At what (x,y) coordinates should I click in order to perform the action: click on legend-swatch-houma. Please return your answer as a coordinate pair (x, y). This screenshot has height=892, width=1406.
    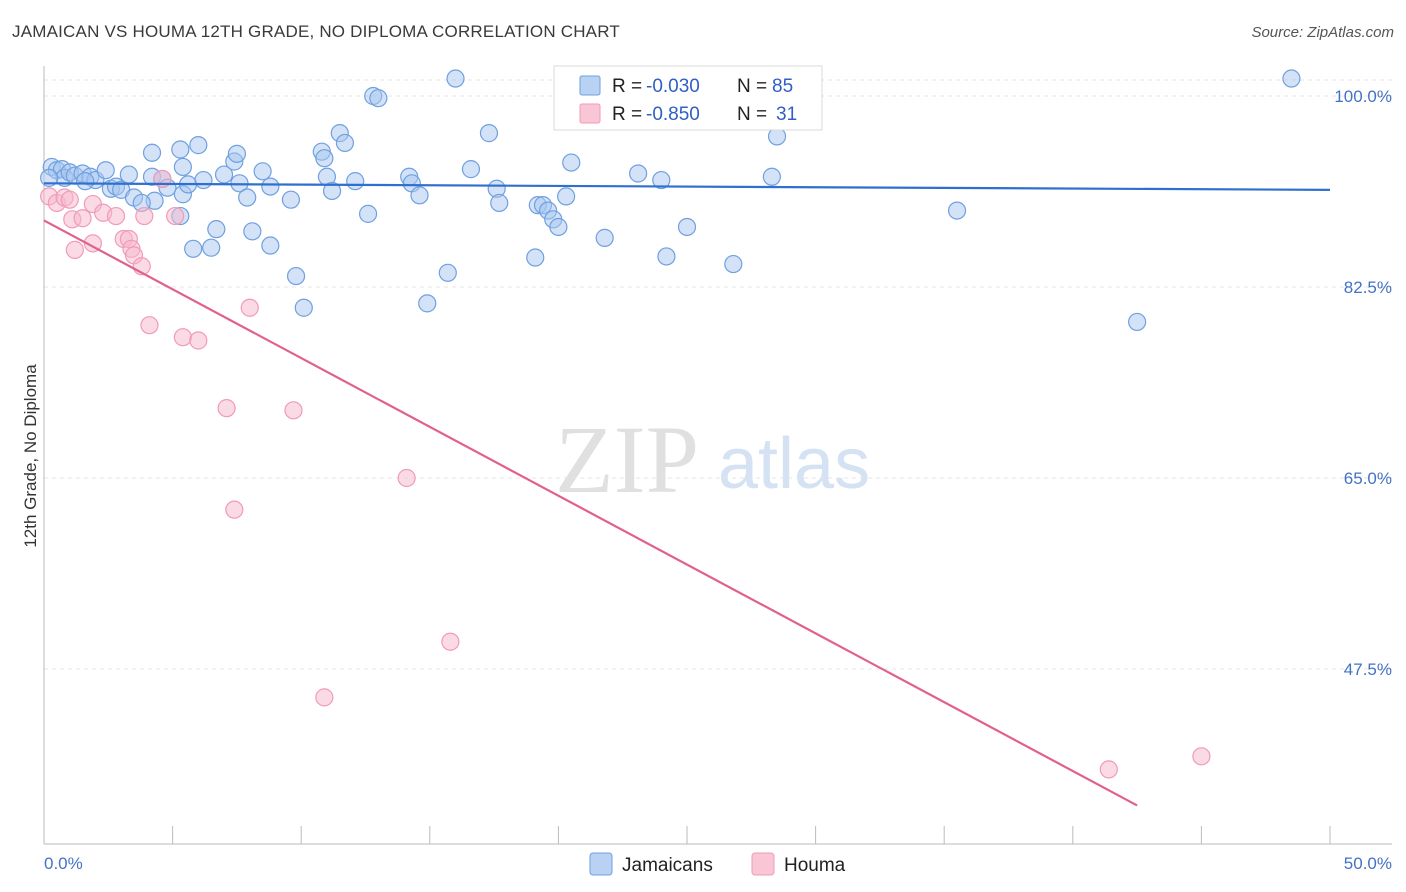
    Looking at the image, I should click on (590, 113).